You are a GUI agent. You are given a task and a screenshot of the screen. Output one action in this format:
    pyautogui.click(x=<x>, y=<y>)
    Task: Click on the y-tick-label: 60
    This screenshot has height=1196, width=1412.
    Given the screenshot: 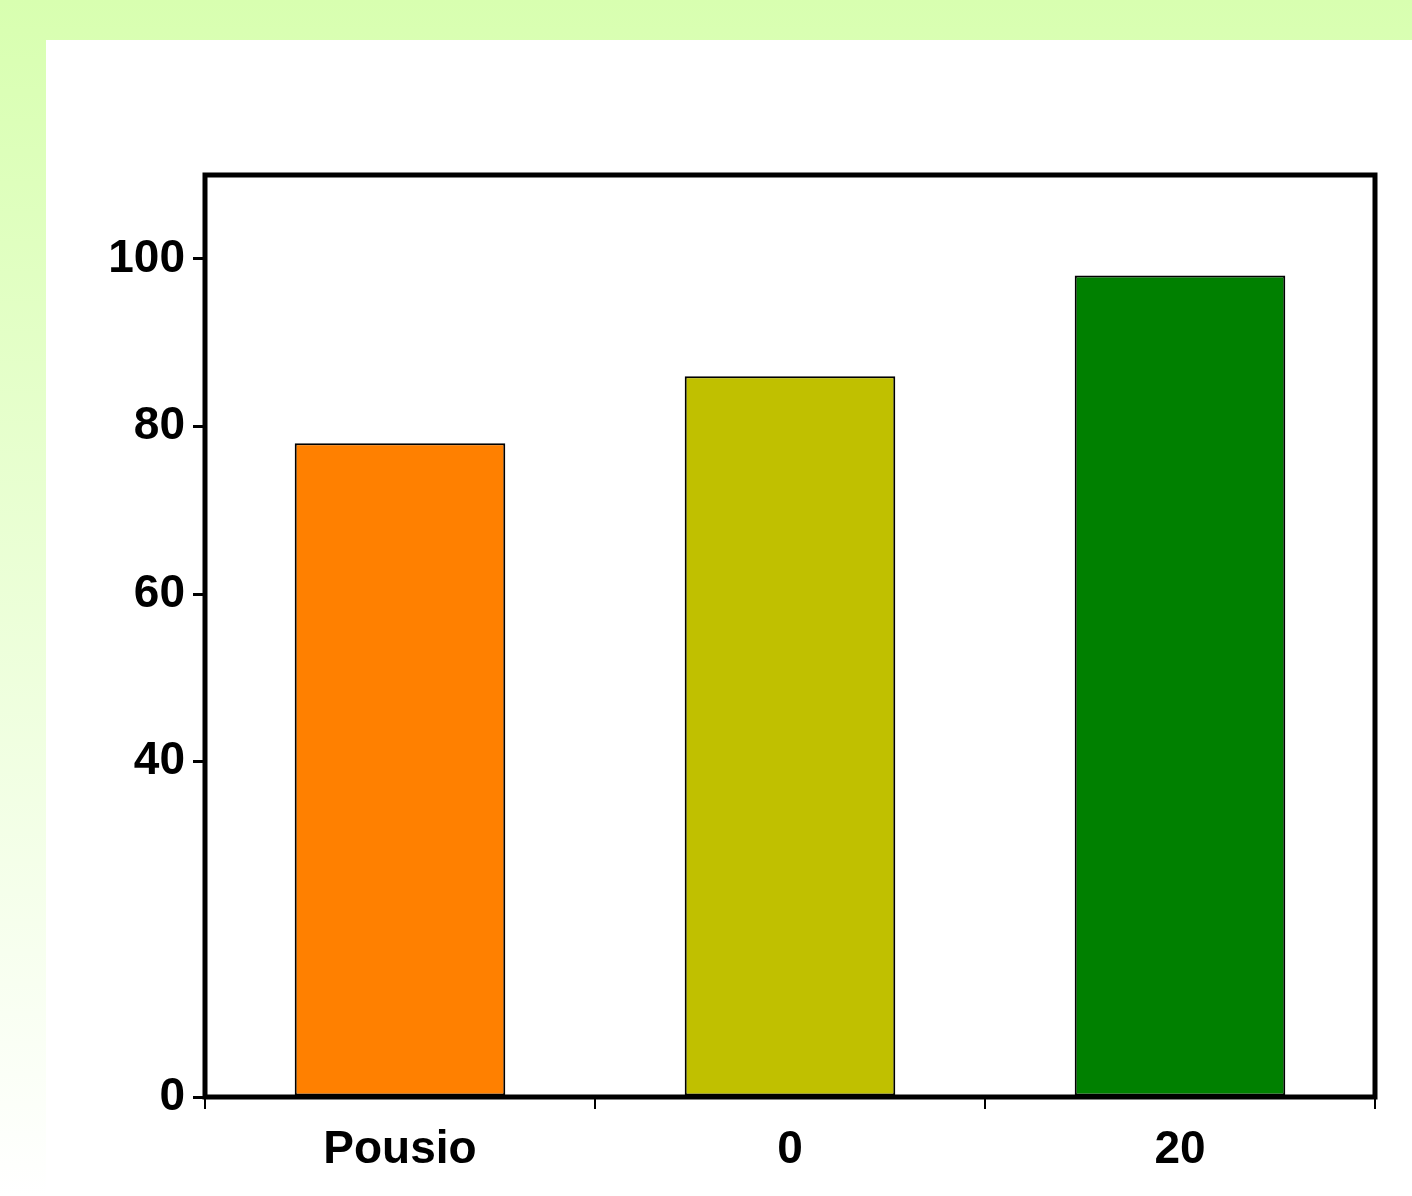 What is the action you would take?
    pyautogui.click(x=159, y=590)
    